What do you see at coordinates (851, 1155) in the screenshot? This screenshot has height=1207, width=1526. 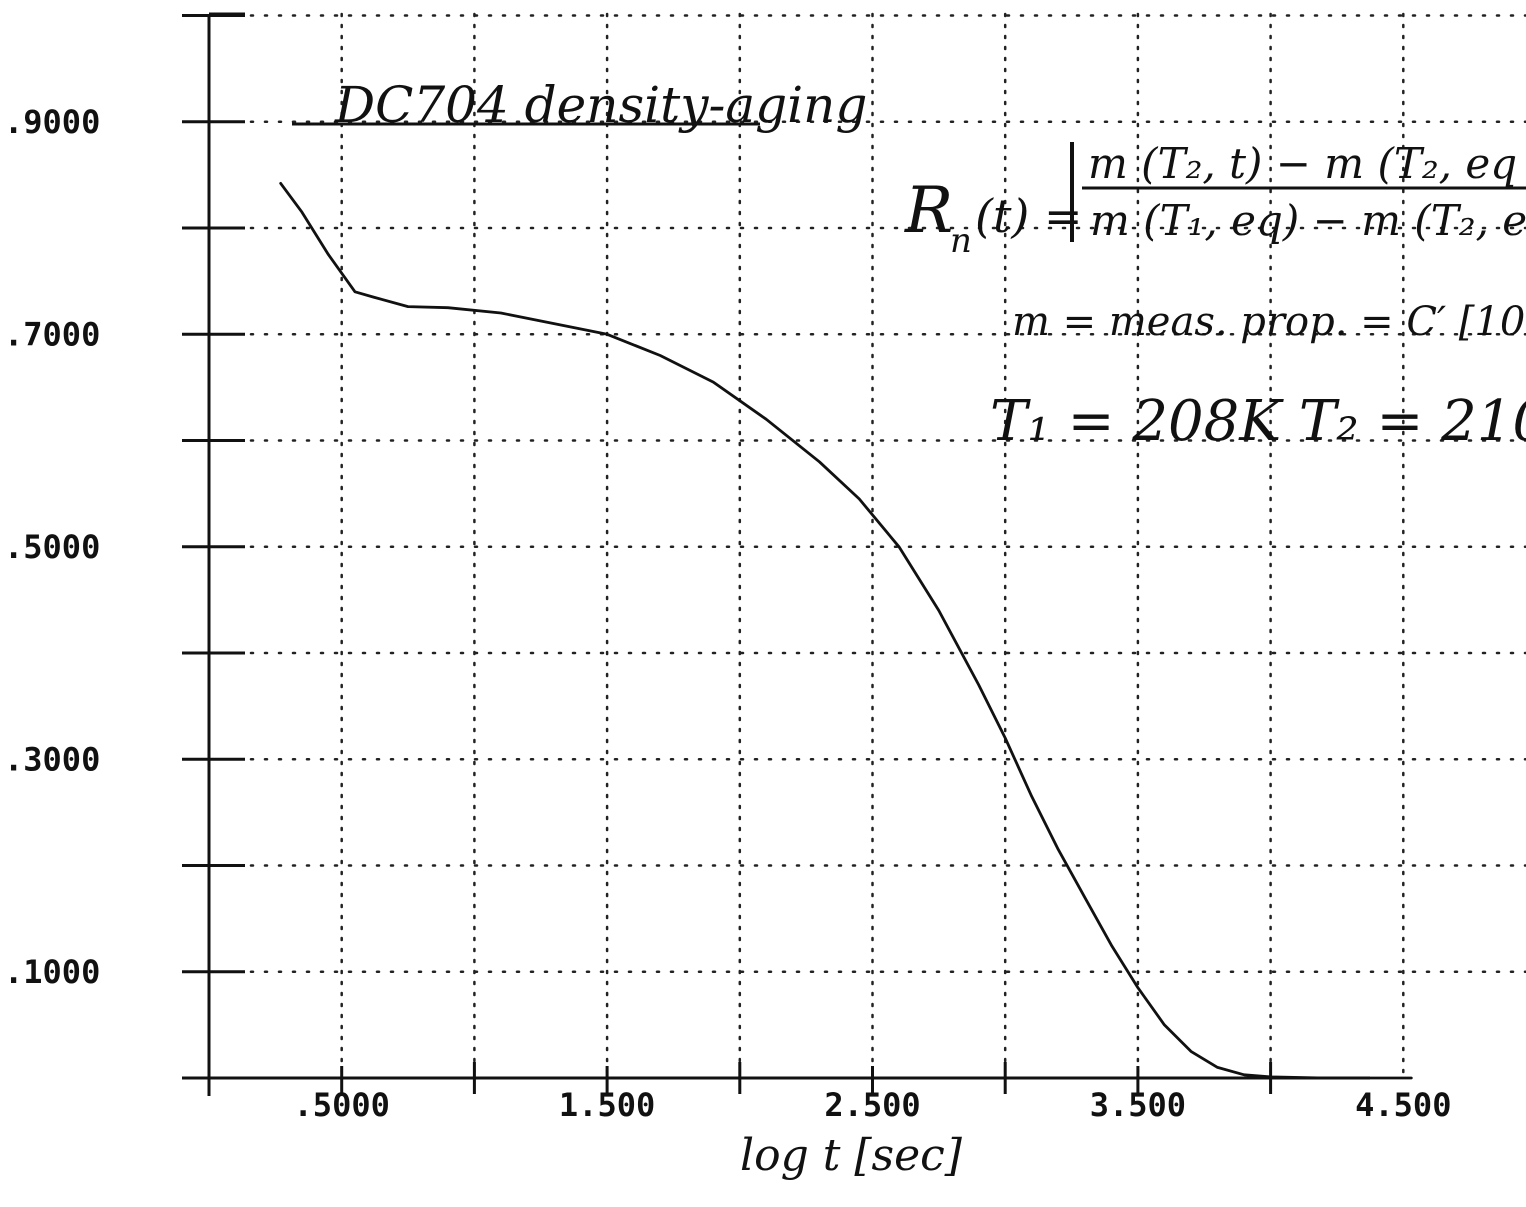 I see `x-axis-label: log t [sec]` at bounding box center [851, 1155].